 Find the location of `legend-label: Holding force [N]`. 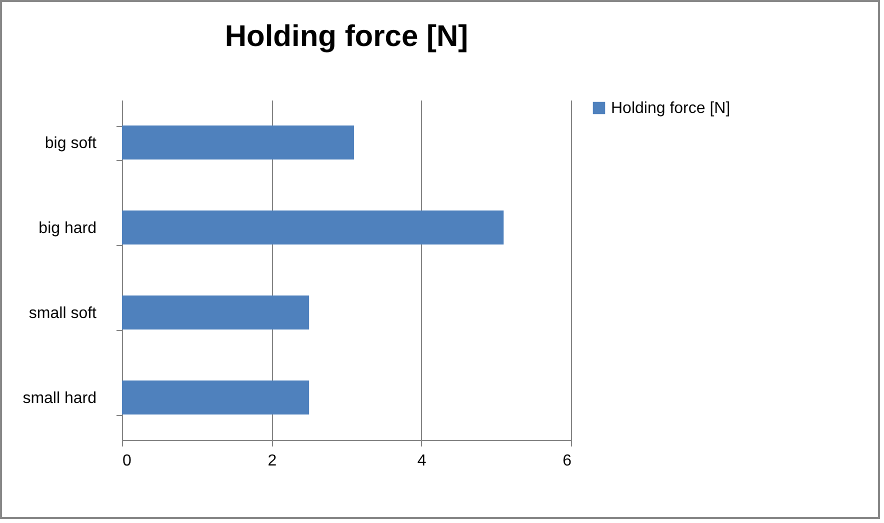

legend-label: Holding force [N] is located at coordinates (670, 108).